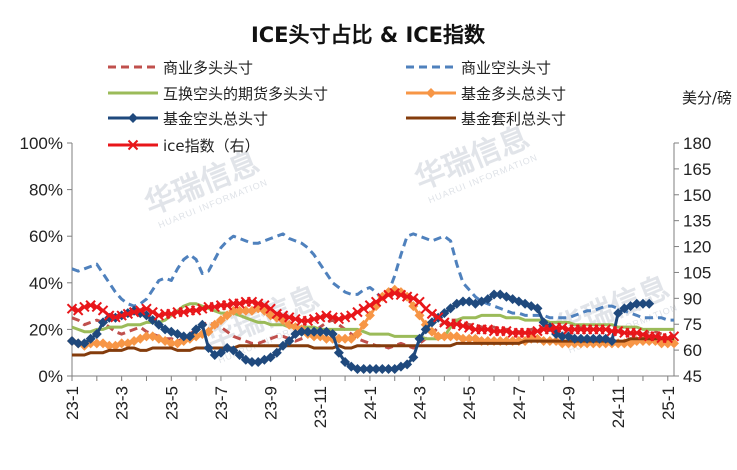  Describe the element at coordinates (506, 68) in the screenshot. I see `legend-label: 商业空头头寸` at that location.